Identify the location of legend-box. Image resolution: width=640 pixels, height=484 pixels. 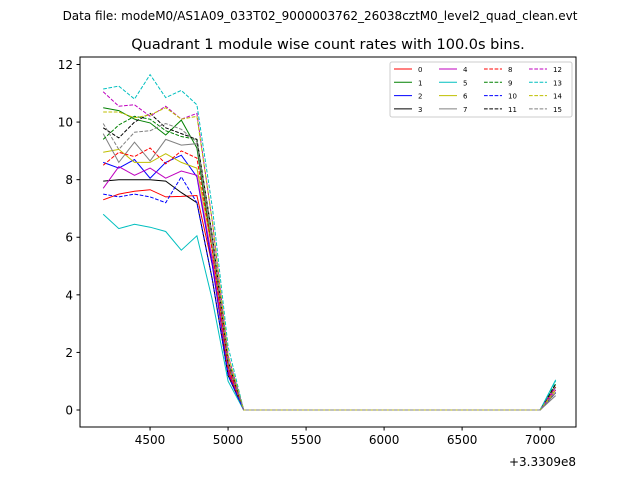
(481, 89).